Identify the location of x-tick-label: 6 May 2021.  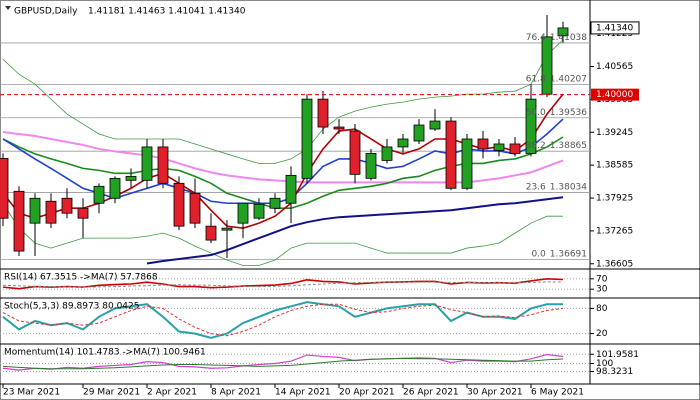
(557, 393).